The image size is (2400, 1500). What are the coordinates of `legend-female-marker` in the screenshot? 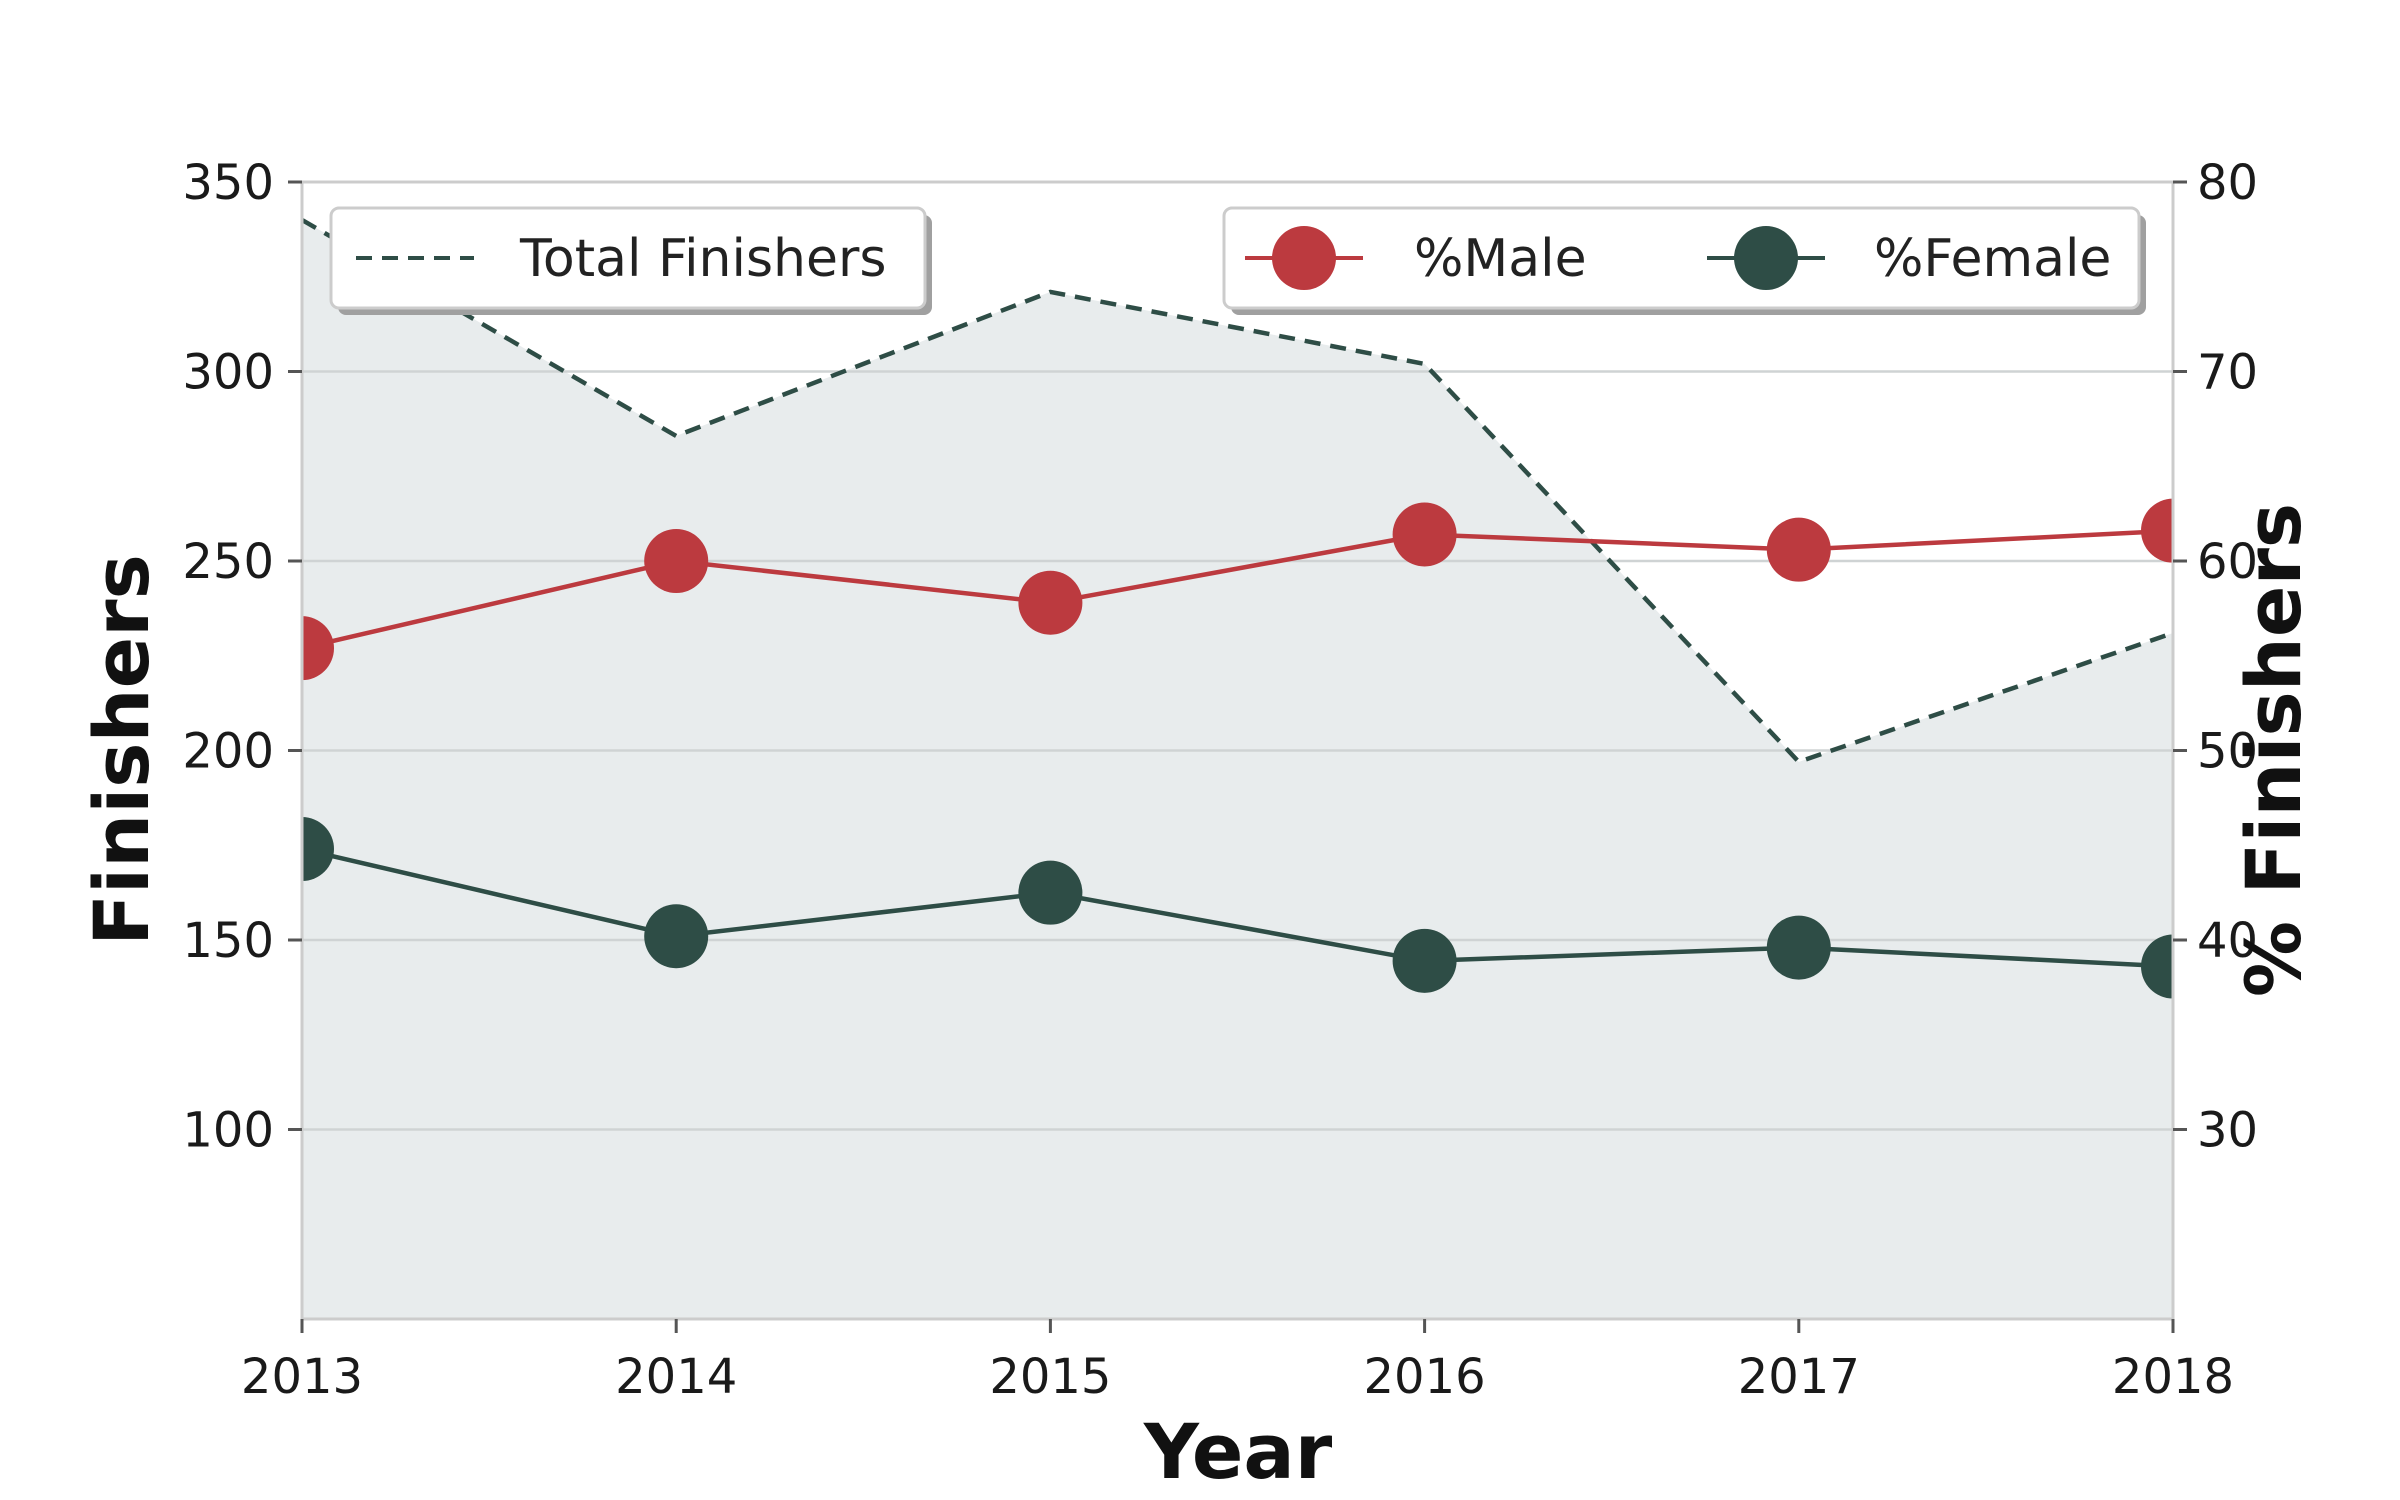 It's located at (1766, 258).